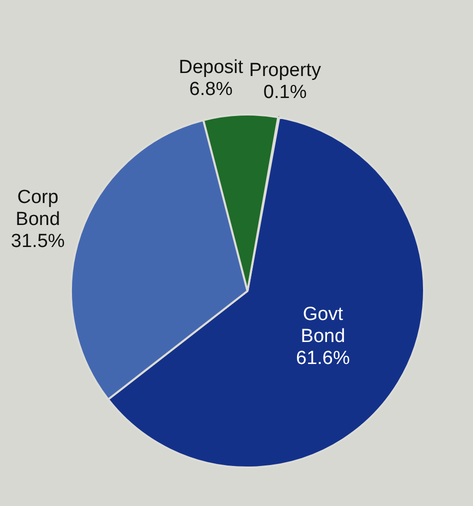 This screenshot has height=506, width=473. I want to click on slice-label: Deposit, so click(211, 67).